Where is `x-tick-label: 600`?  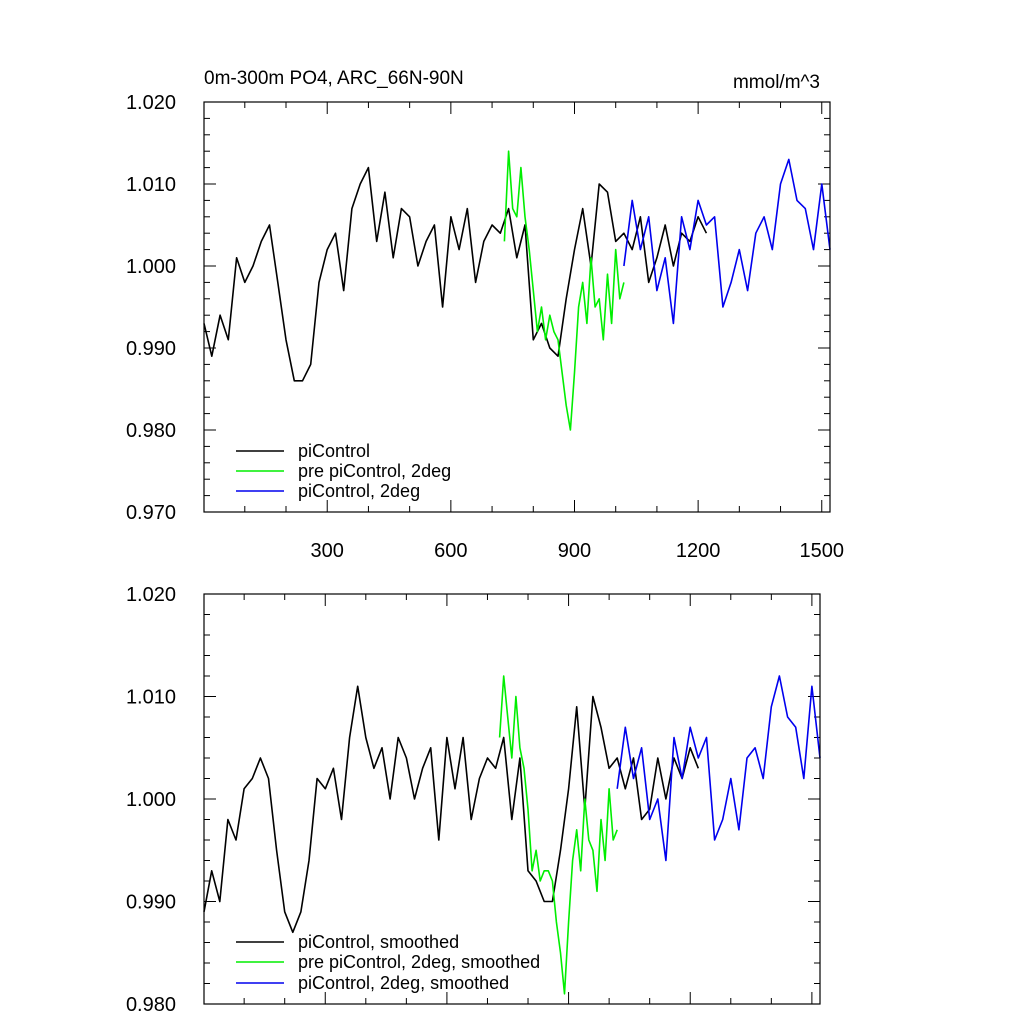 x-tick-label: 600 is located at coordinates (450, 551).